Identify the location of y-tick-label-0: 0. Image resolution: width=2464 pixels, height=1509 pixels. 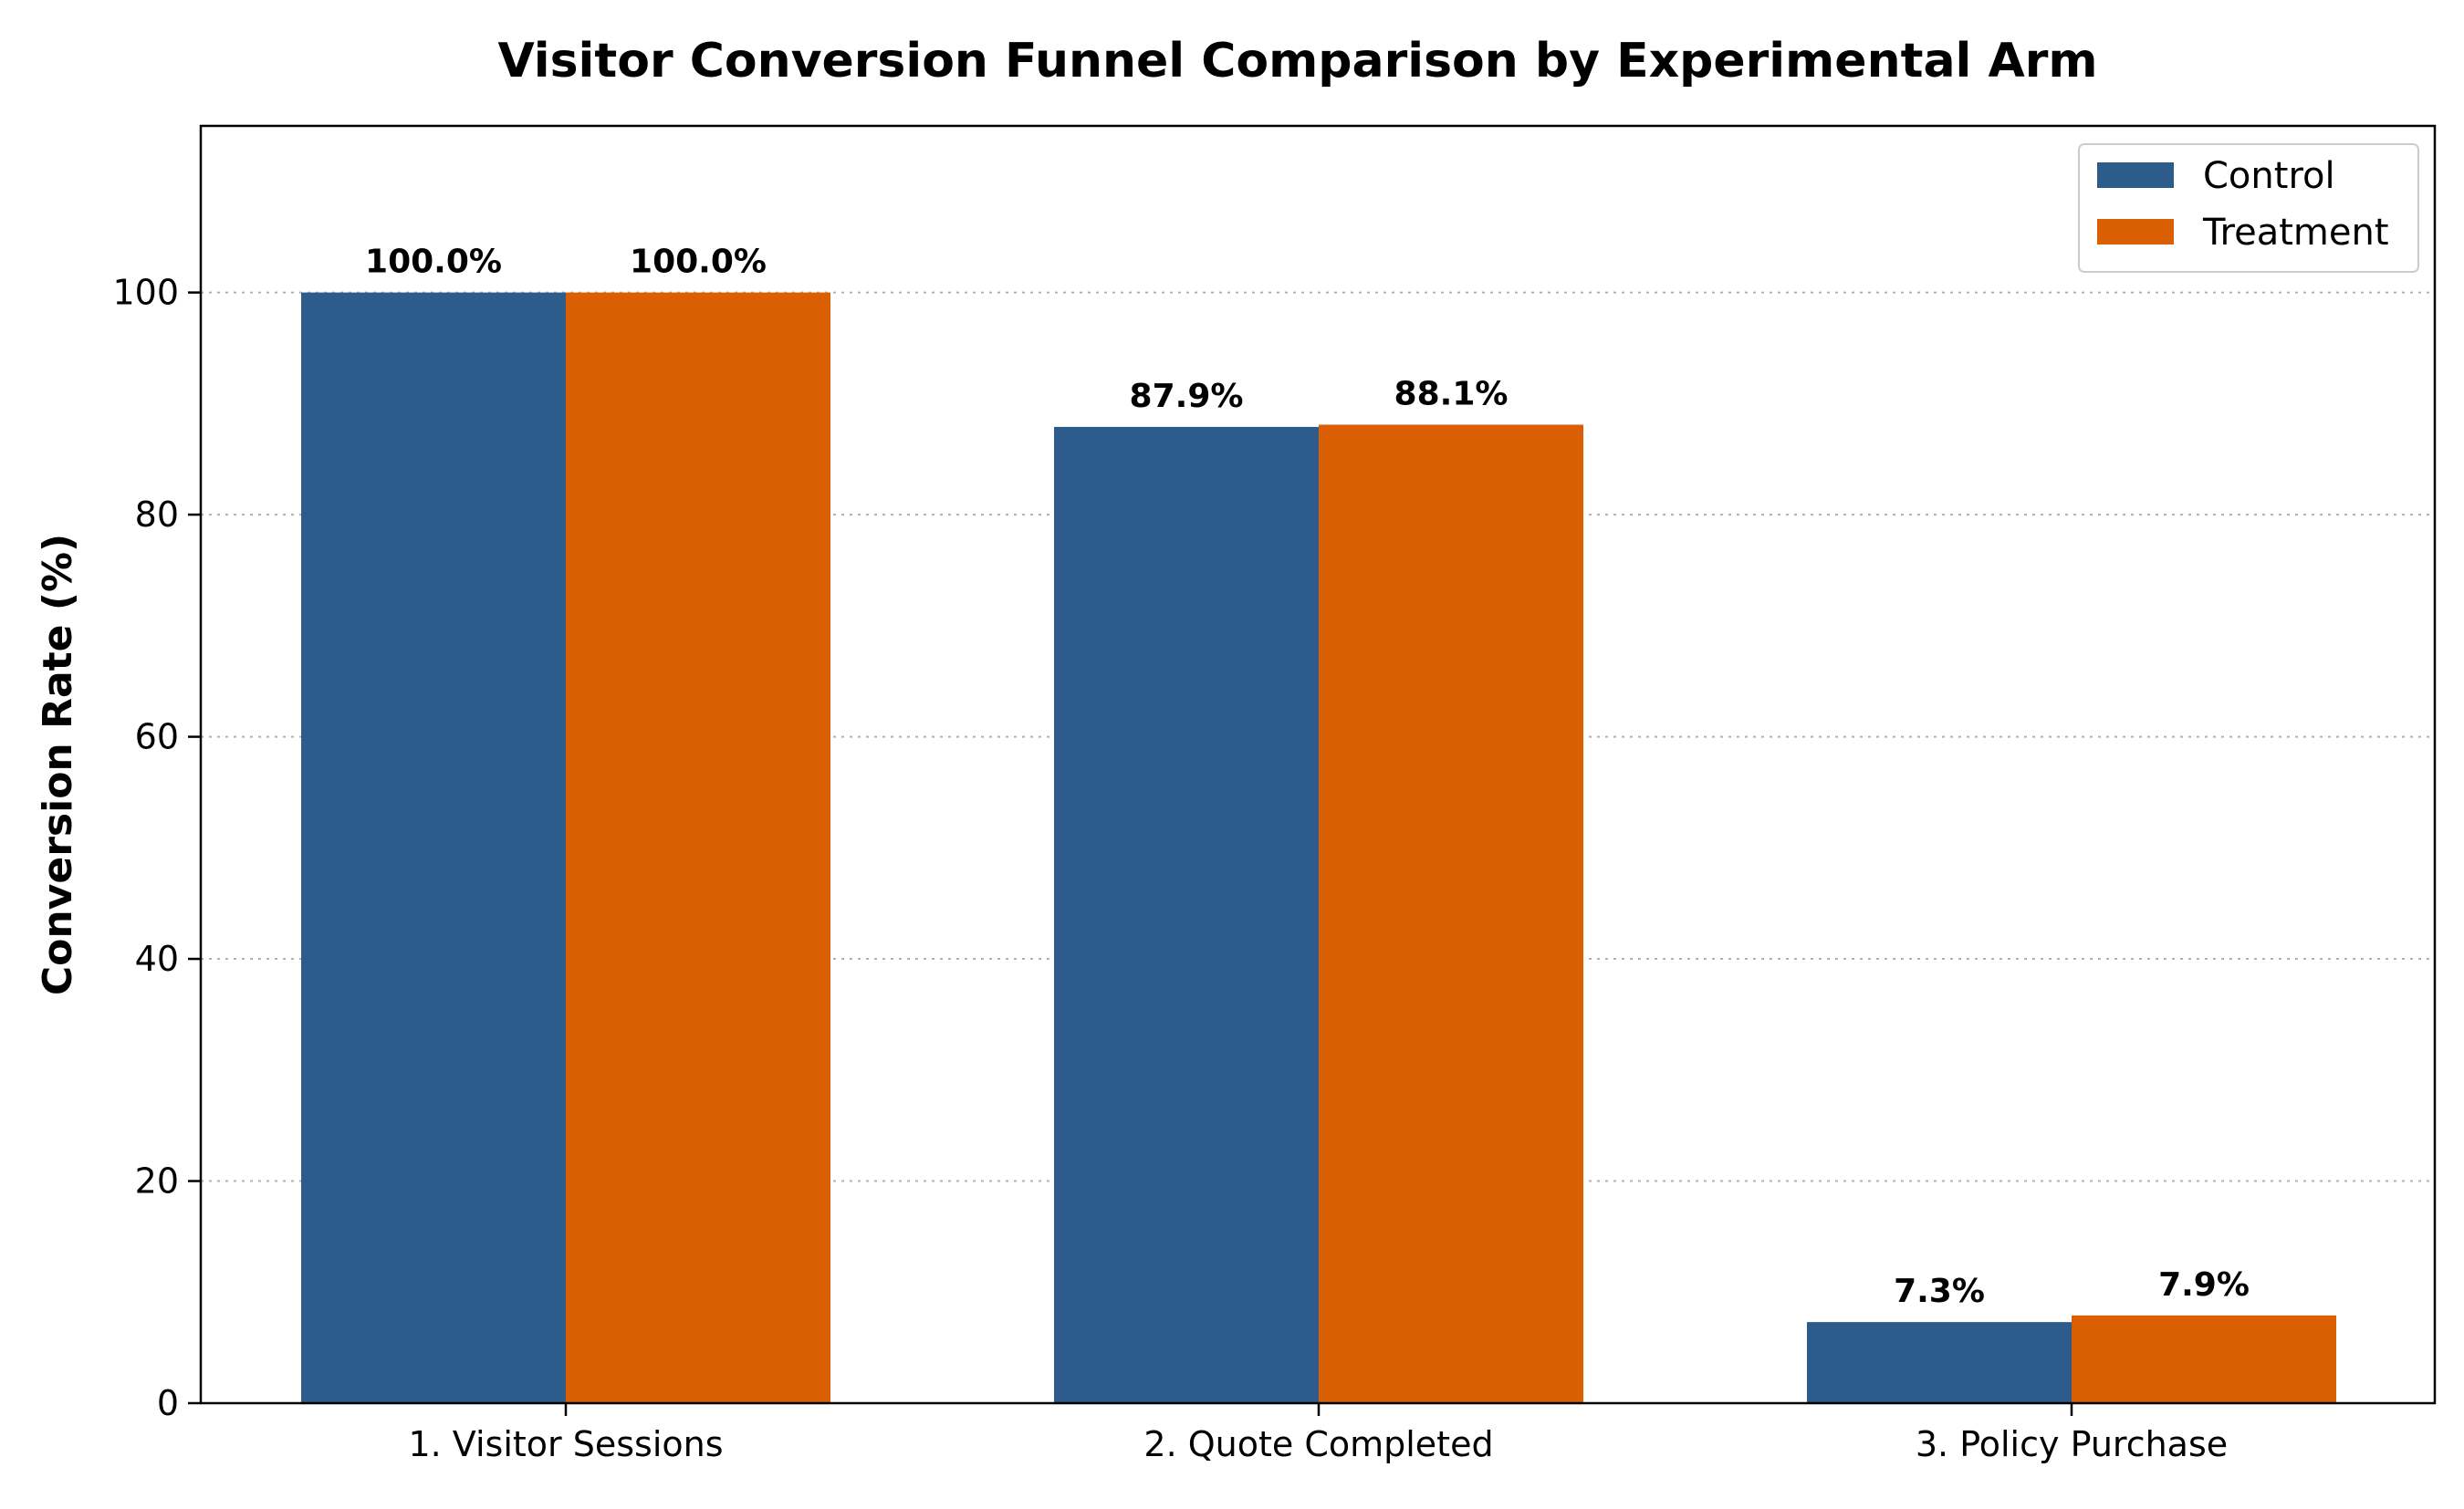
(168, 1403).